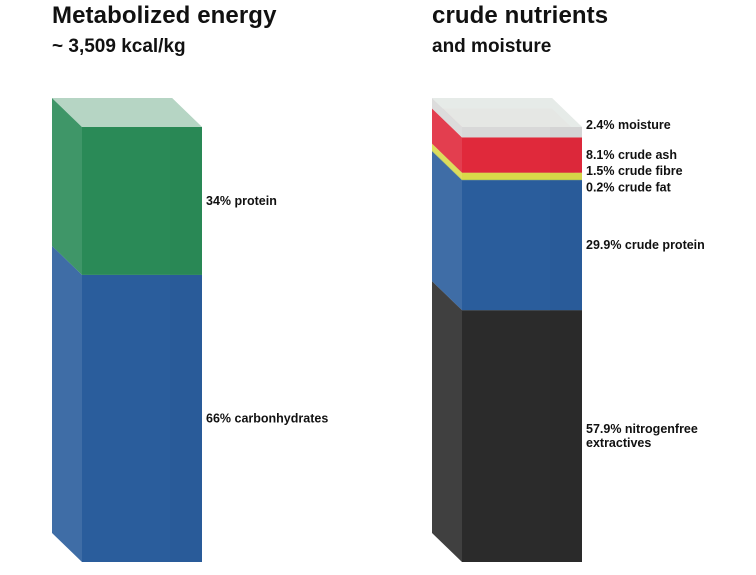  Describe the element at coordinates (186, 201) in the screenshot. I see `segment-shade-34-protein` at that location.